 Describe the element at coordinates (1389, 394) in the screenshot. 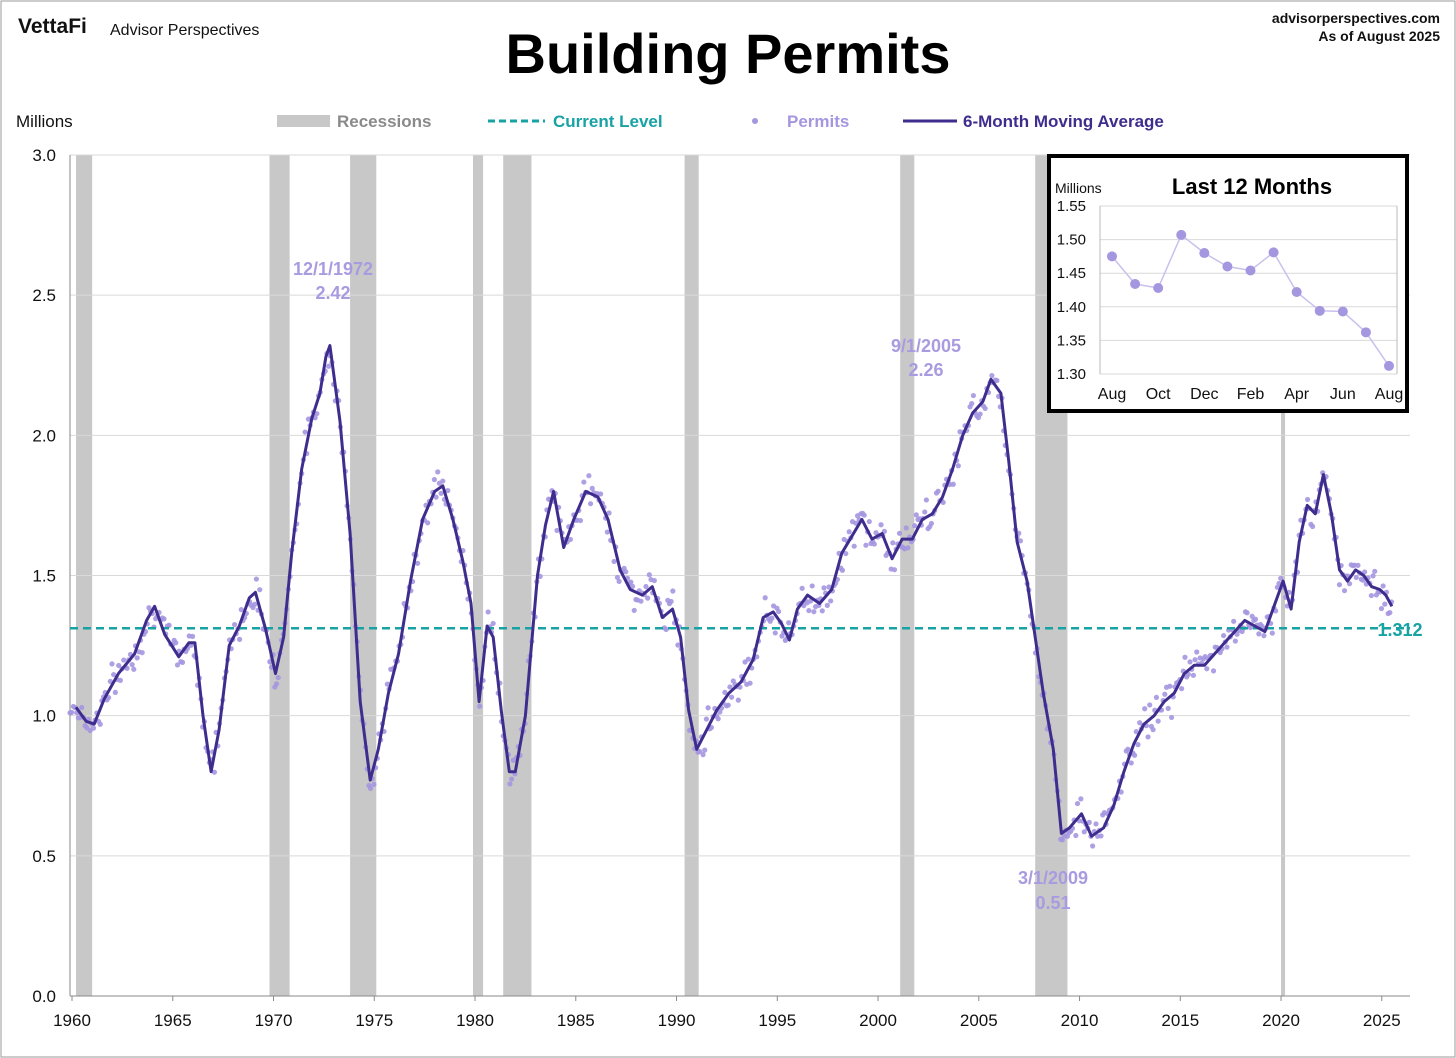

I see `inset-x-tick-6: Aug` at that location.